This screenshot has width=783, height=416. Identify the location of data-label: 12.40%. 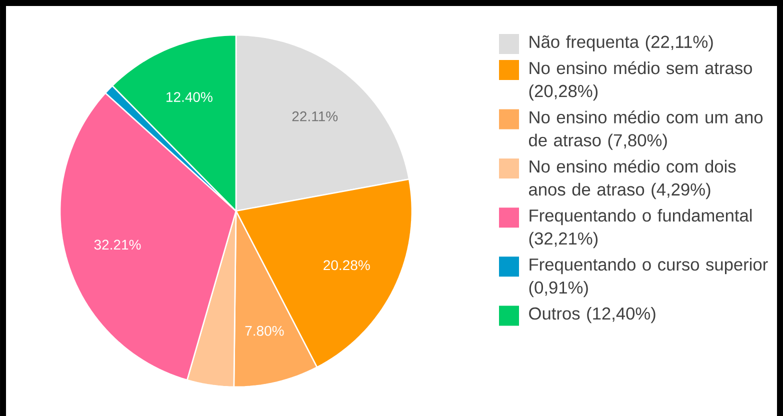
(189, 97).